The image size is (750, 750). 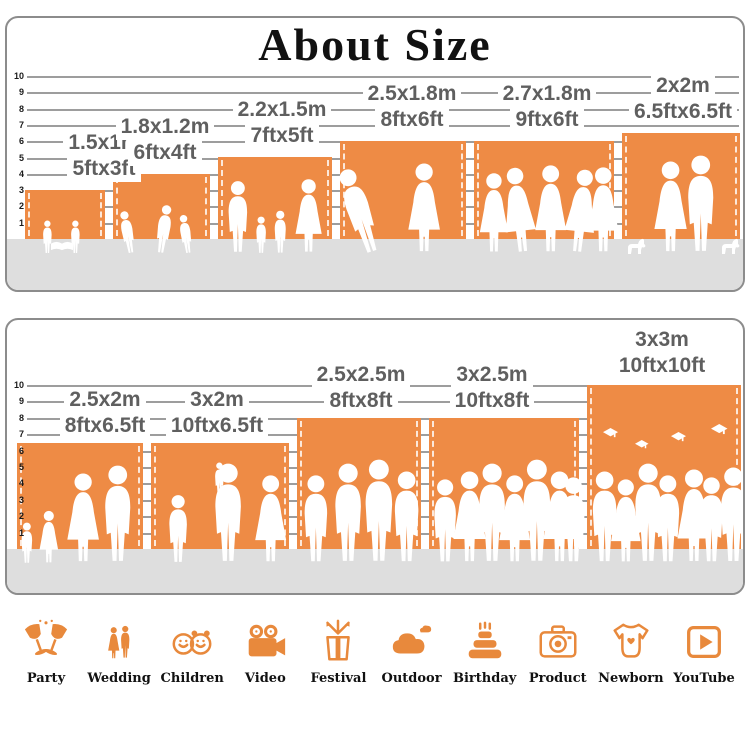 I want to click on size-feet: 6.5ftx6.5ft, so click(x=683, y=112).